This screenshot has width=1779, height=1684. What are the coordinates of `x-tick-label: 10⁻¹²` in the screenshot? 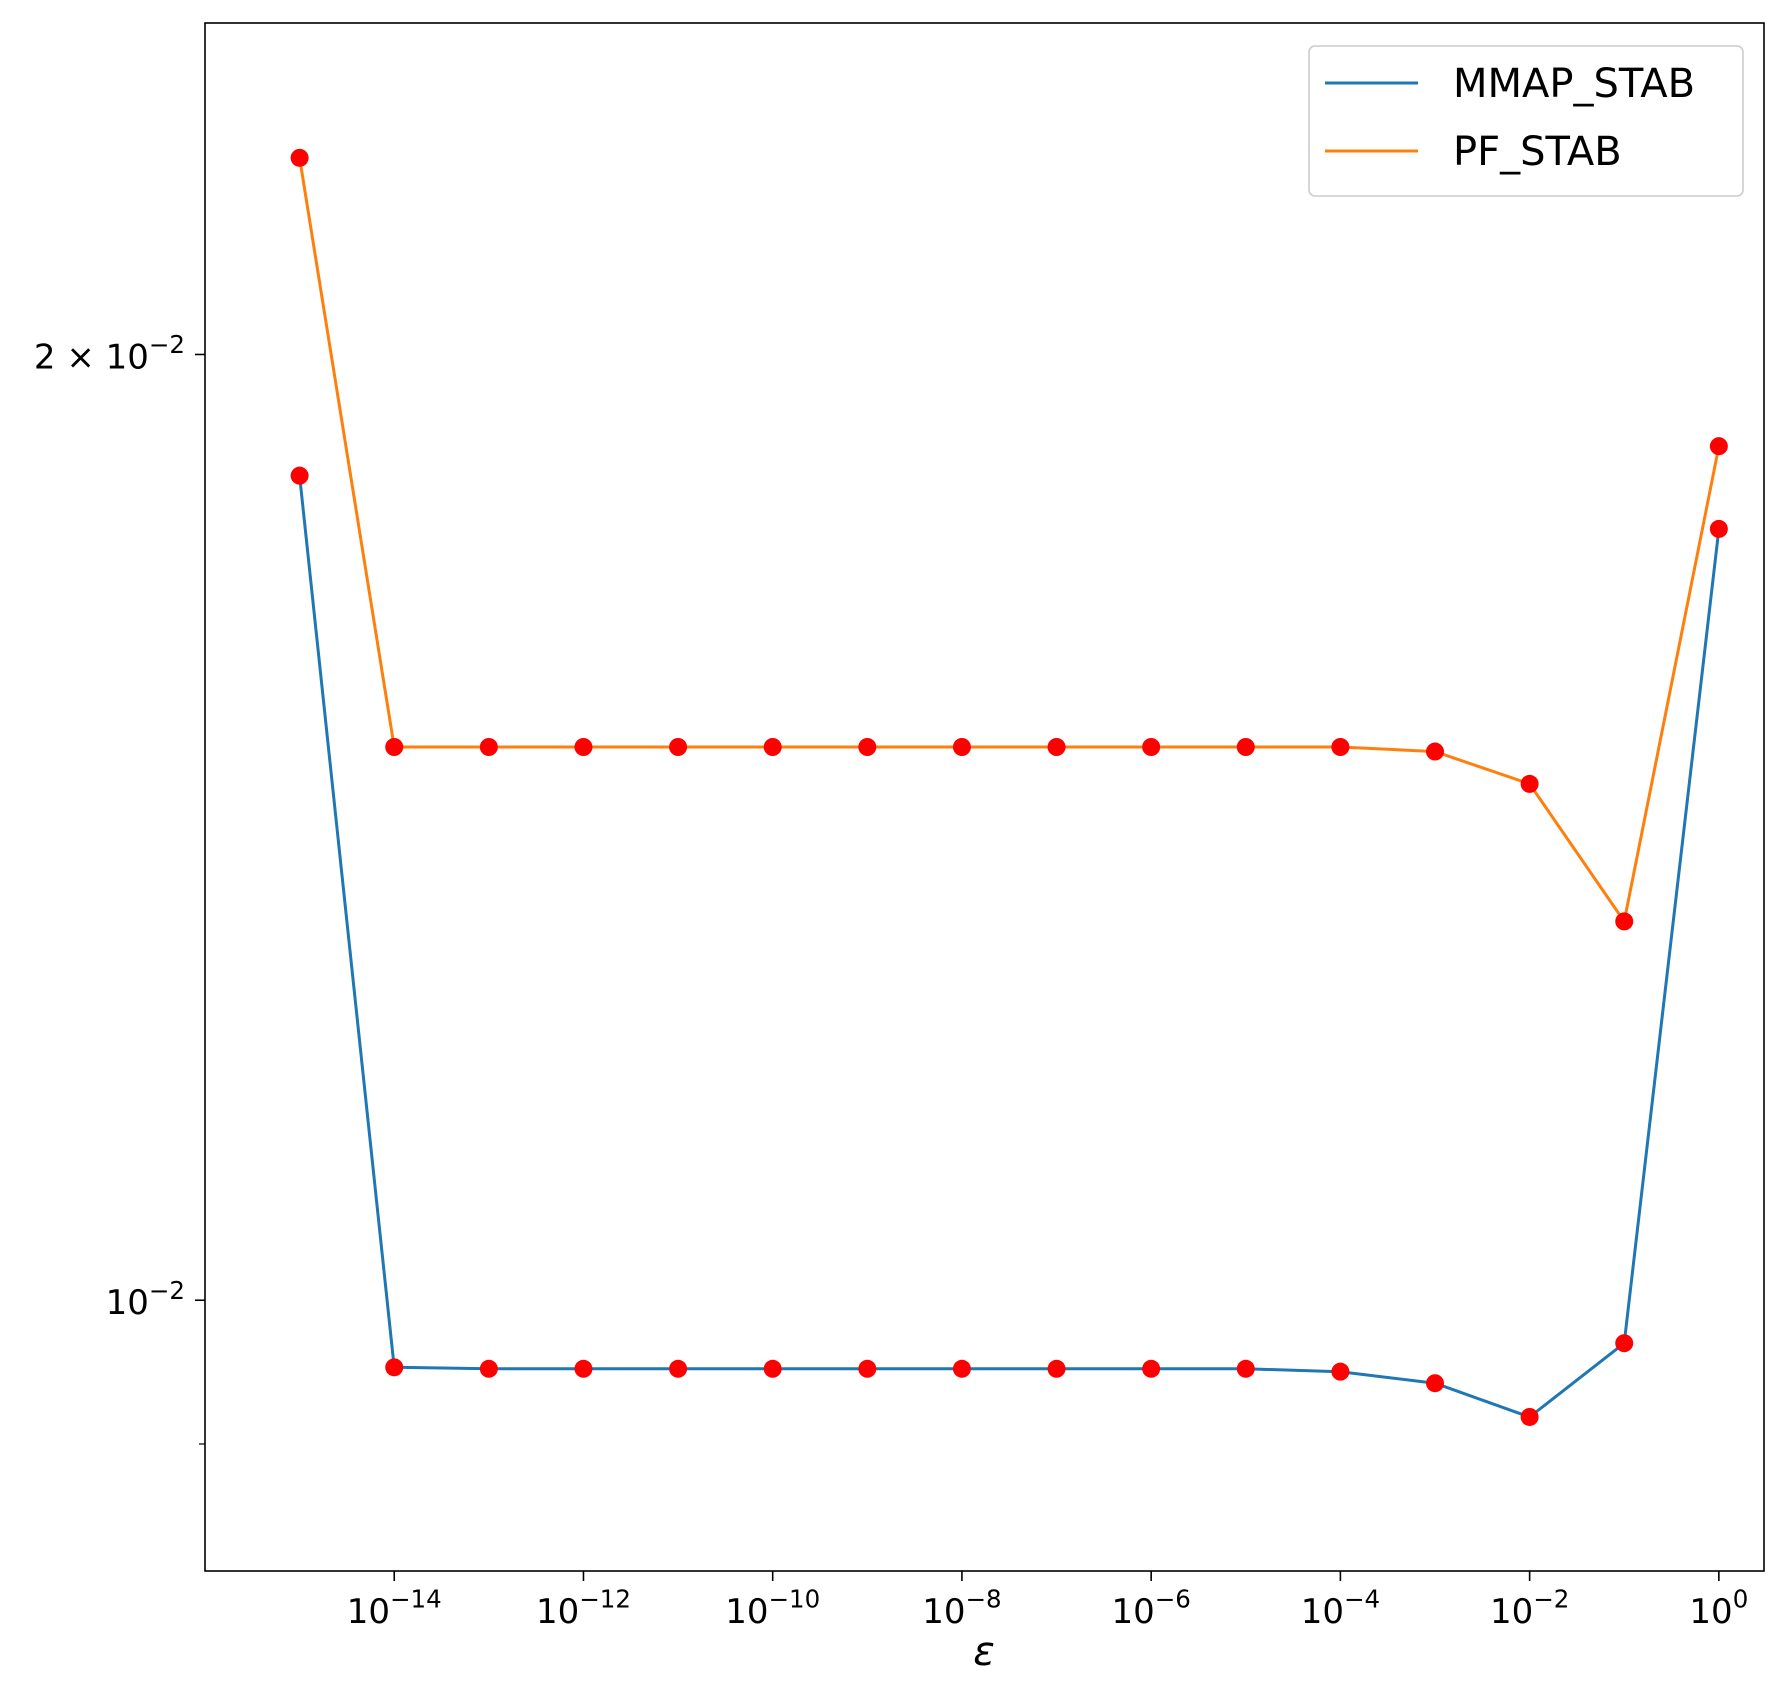 It's located at (583, 1608).